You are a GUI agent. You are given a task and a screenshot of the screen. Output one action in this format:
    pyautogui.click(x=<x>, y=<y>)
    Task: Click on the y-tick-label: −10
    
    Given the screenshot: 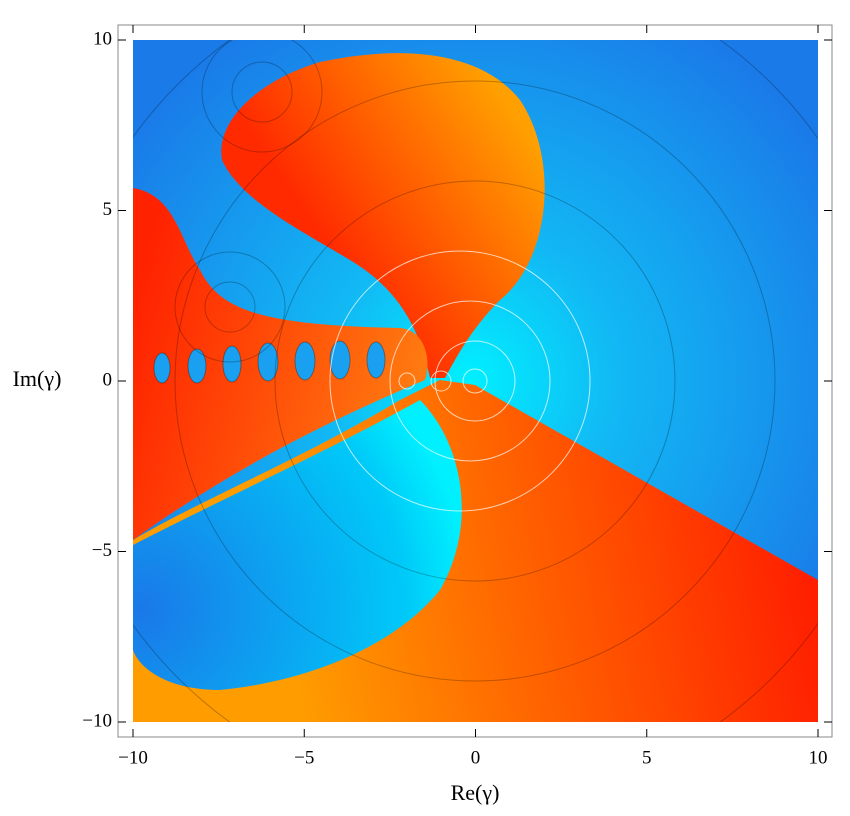 What is the action you would take?
    pyautogui.click(x=97, y=720)
    